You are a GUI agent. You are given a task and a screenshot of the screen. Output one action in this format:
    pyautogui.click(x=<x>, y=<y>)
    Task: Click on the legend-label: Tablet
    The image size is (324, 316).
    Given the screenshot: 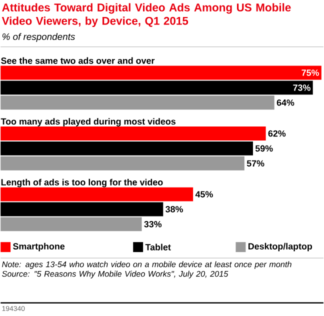 What is the action you would take?
    pyautogui.click(x=158, y=247)
    